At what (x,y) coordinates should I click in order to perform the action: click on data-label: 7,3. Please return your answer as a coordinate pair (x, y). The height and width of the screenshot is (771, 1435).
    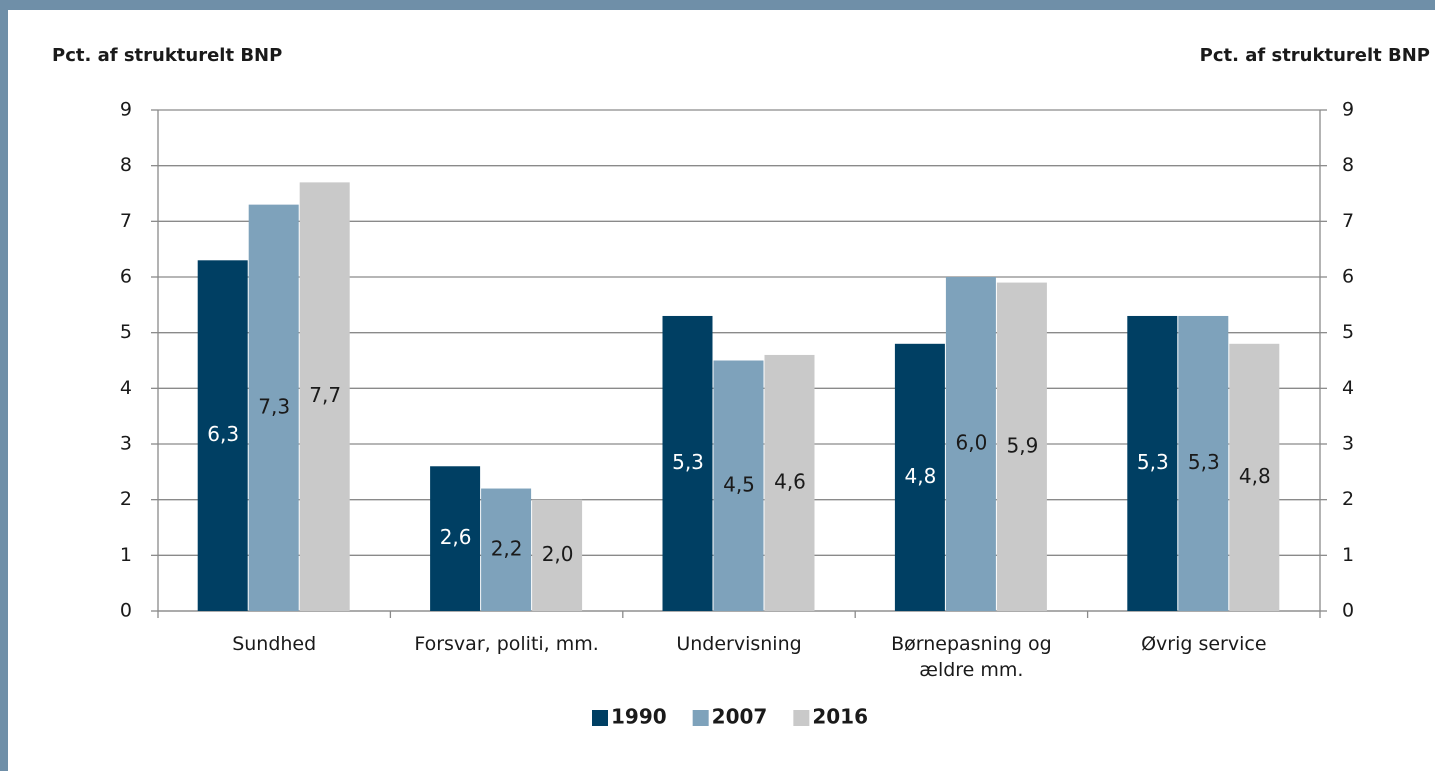
    Looking at the image, I should click on (274, 406).